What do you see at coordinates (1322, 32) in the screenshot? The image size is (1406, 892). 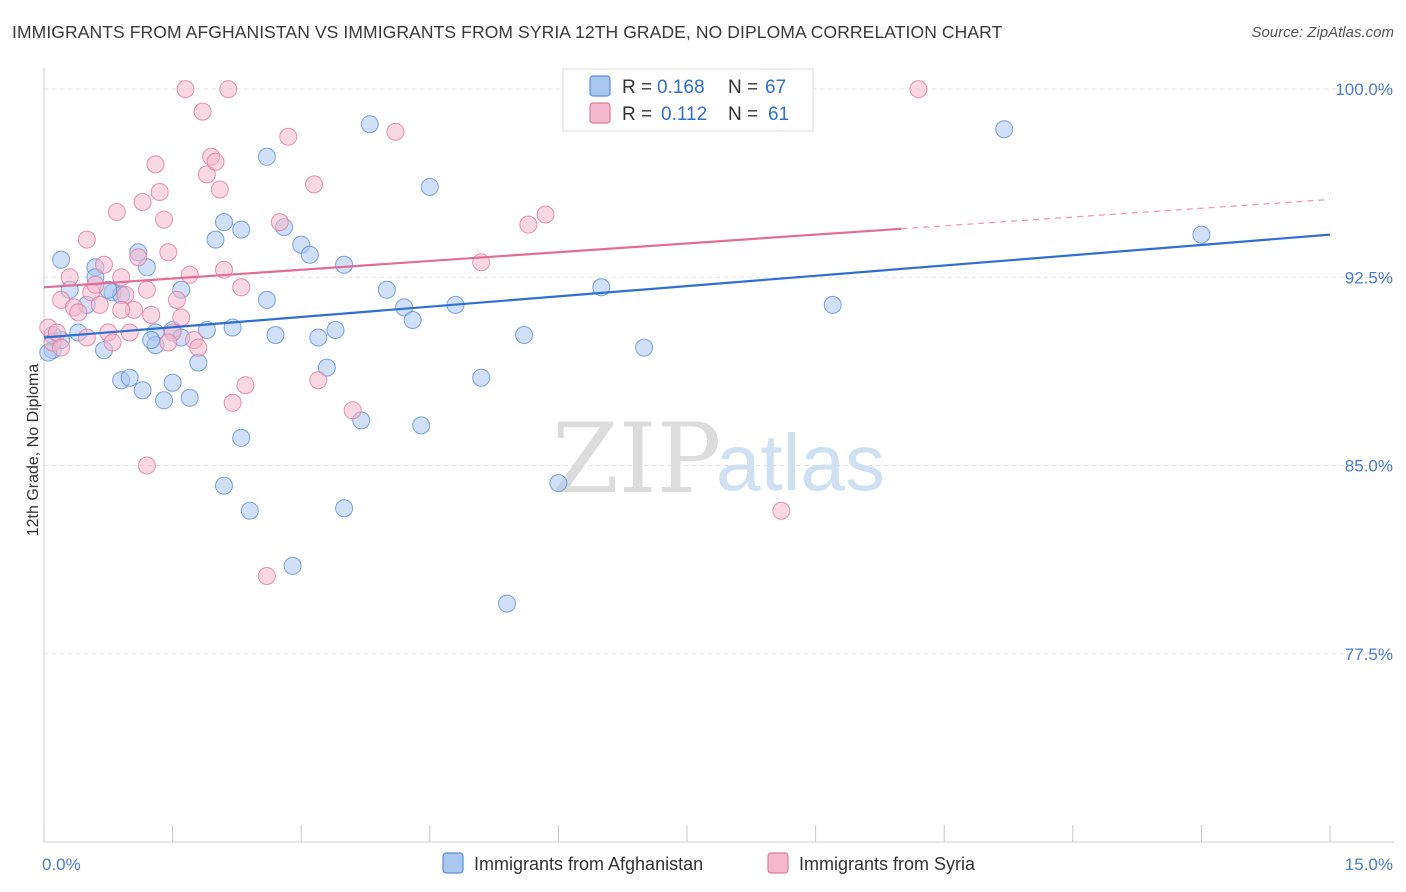 I see `source-credit: Source: ZipAtlas.com` at bounding box center [1322, 32].